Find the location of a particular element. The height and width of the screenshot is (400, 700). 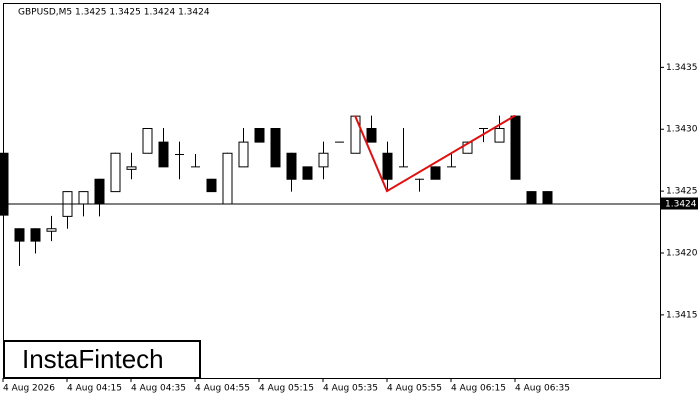

x-tick-label: 4 Aug 04:35 is located at coordinates (158, 389).